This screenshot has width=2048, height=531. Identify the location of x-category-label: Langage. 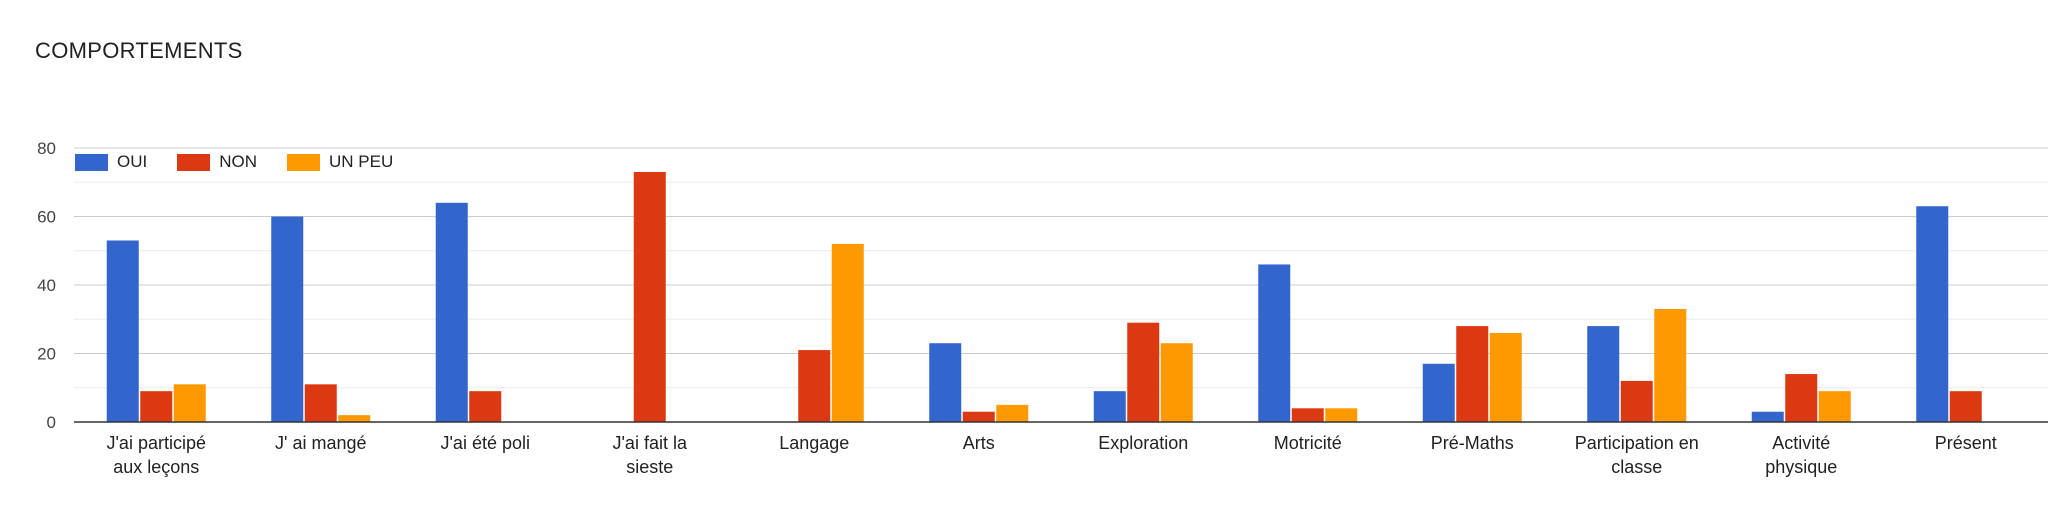
(814, 443).